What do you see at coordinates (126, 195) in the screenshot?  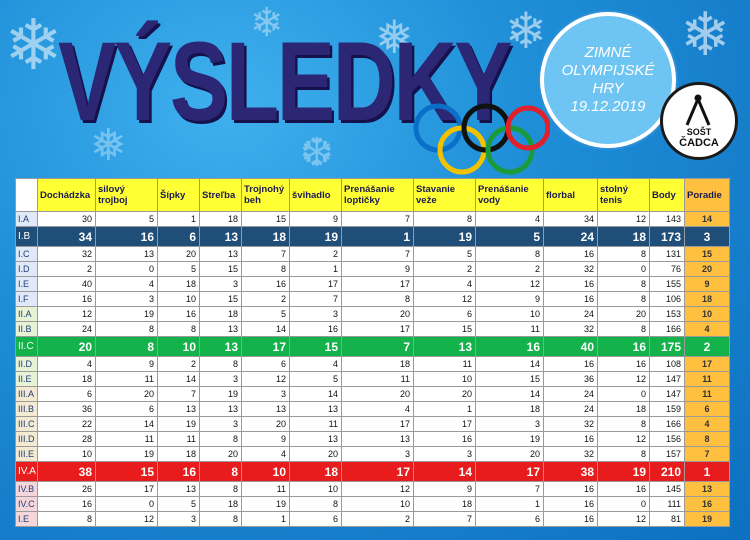 I see `column-header: silový trojboj` at bounding box center [126, 195].